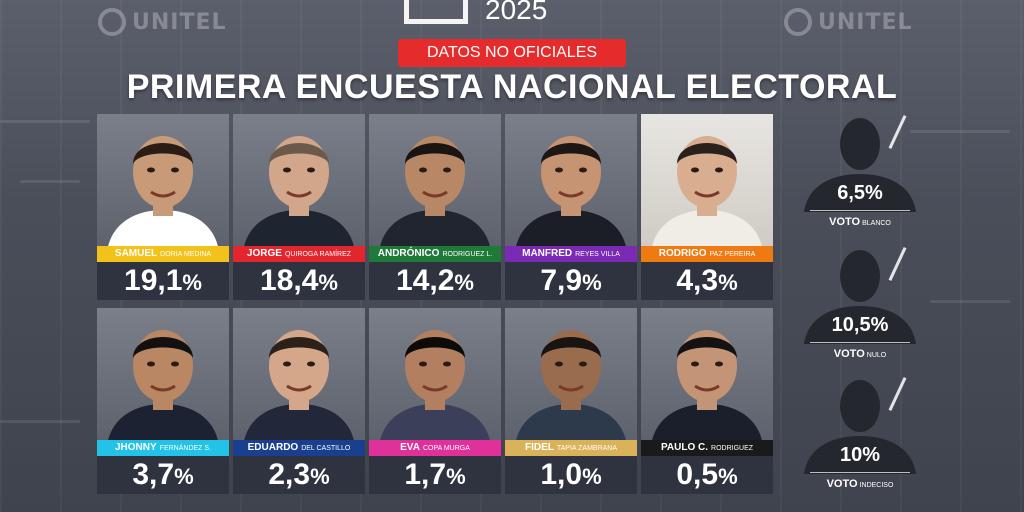  Describe the element at coordinates (410, 447) in the screenshot. I see `candidate-first-name: EVA` at that location.